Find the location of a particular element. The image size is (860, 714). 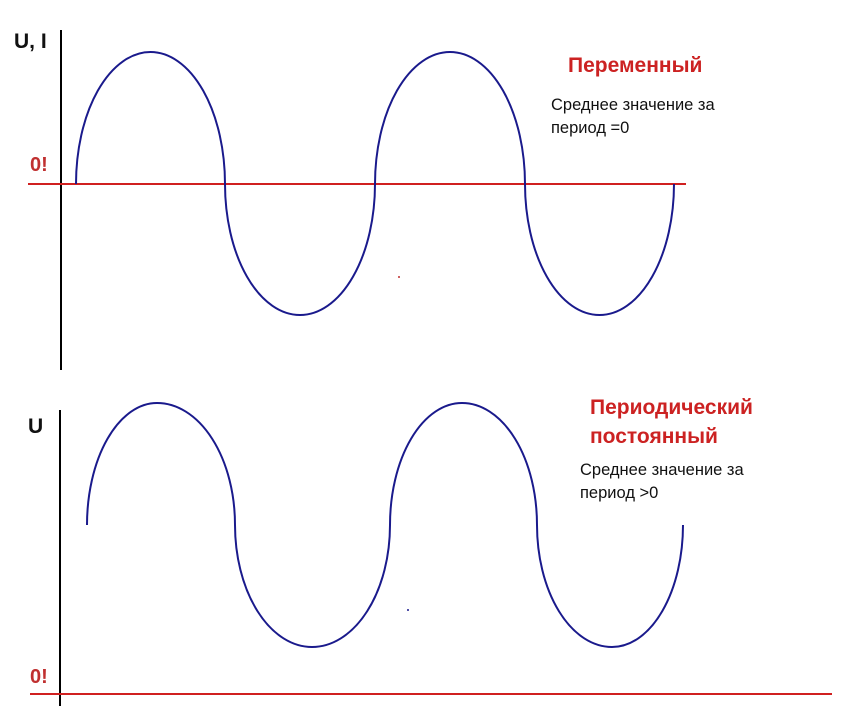

top-note-line1: Среднее значение за is located at coordinates (633, 105).